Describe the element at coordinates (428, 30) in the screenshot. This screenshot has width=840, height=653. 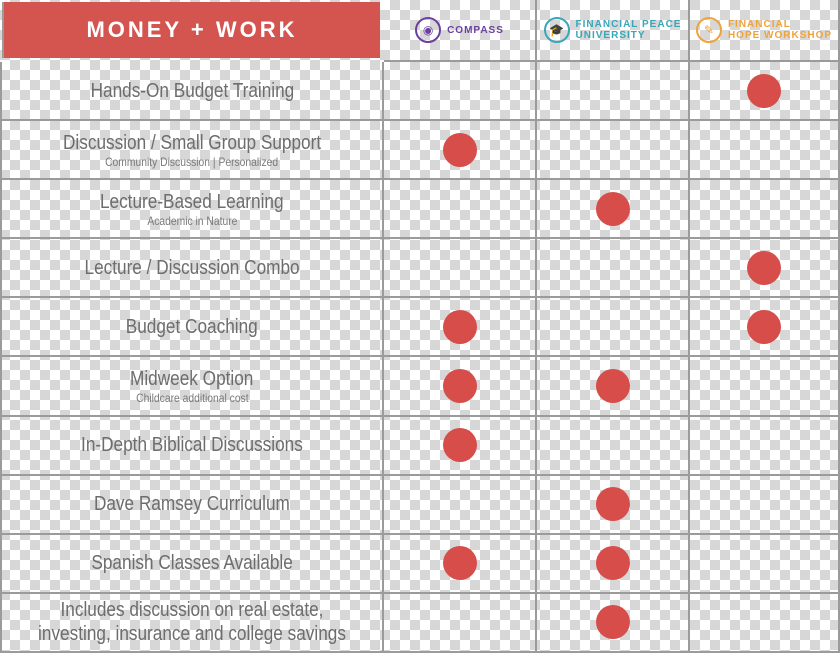
I see `compass-drop-icon: ◉` at that location.